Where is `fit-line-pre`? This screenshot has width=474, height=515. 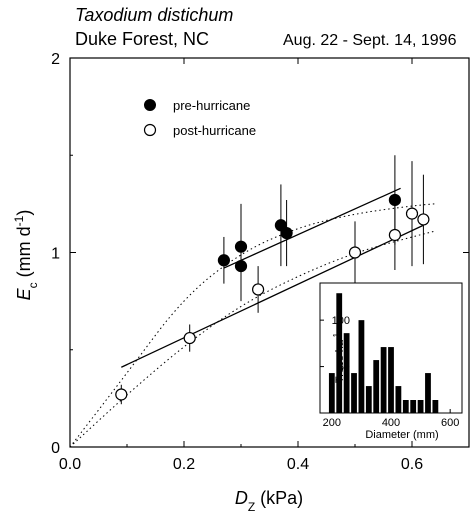
fit-line-pre is located at coordinates (312, 228).